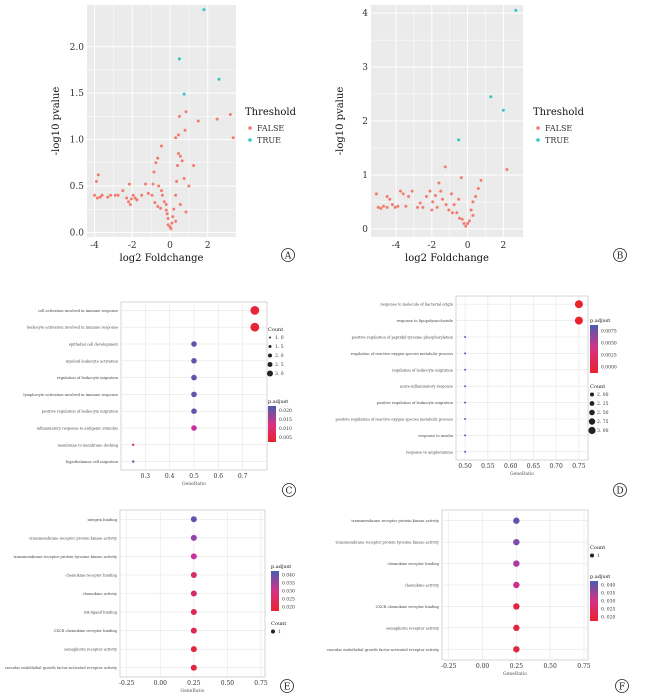 The height and width of the screenshot is (698, 662). Describe the element at coordinates (208, 246) in the screenshot. I see `x-tick-label: 2` at that location.